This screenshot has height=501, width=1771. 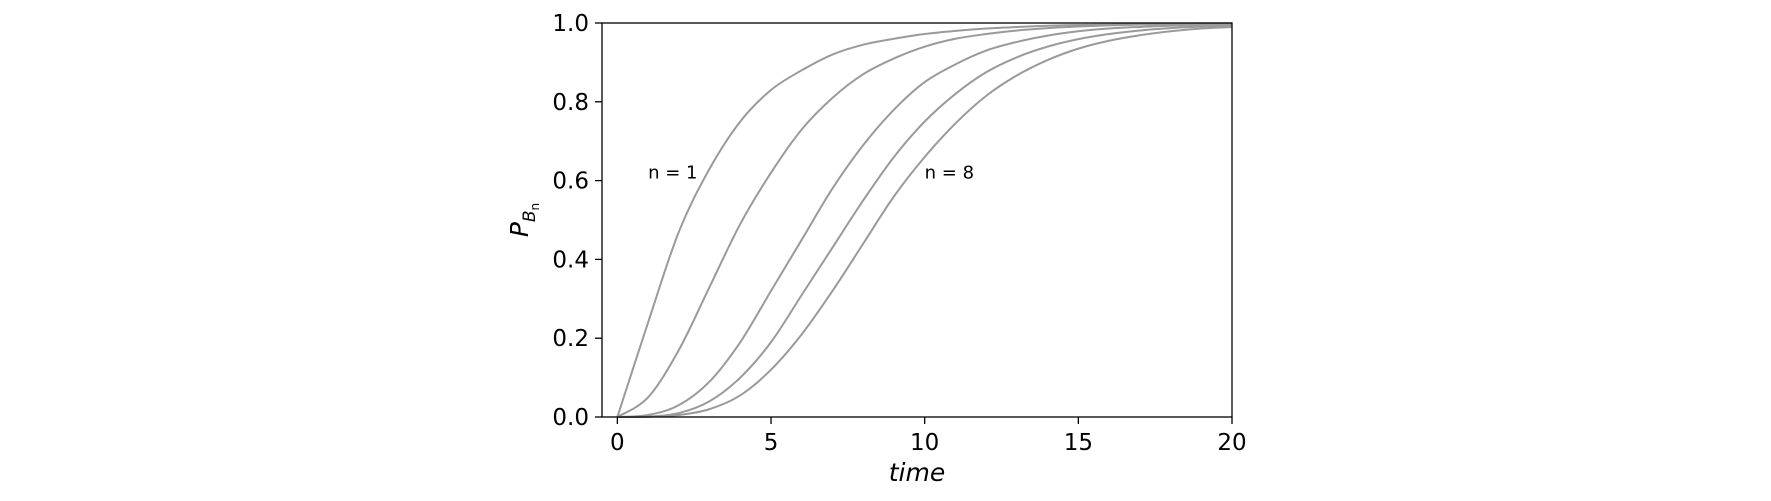 I want to click on y-axis-title-subsub: n, so click(x=535, y=207).